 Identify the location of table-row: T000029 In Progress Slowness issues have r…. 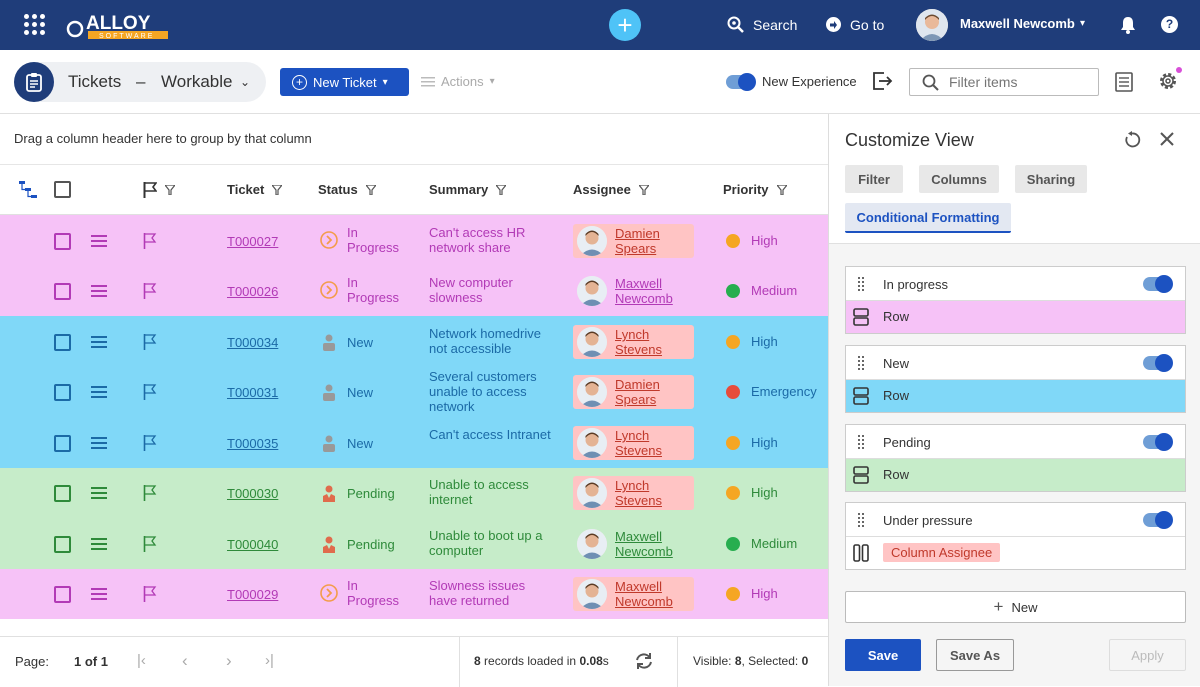
(414, 594).